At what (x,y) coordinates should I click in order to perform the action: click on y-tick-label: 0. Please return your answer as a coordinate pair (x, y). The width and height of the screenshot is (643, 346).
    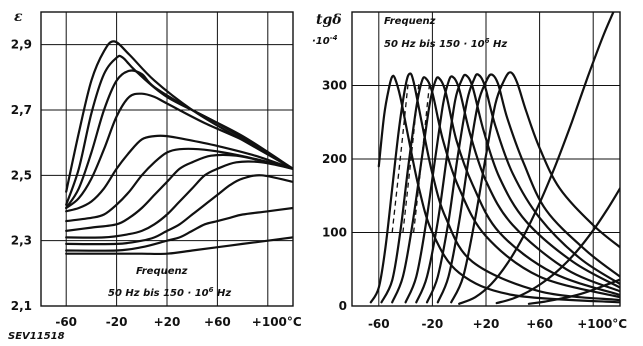
    Looking at the image, I should click on (343, 306).